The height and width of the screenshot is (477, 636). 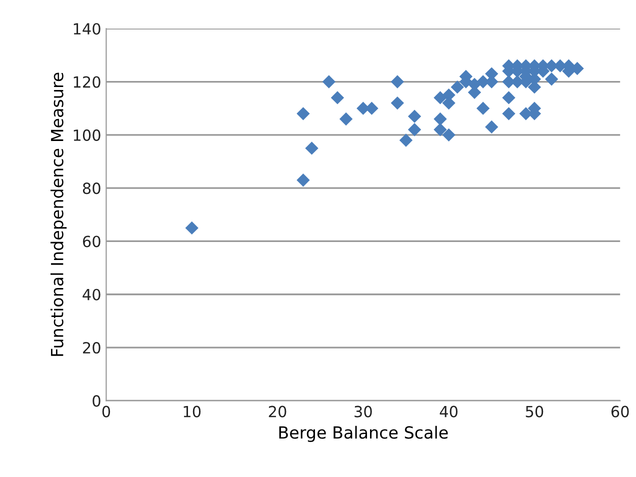 What do you see at coordinates (363, 434) in the screenshot?
I see `x-axis-title: Berge Balance Scale` at bounding box center [363, 434].